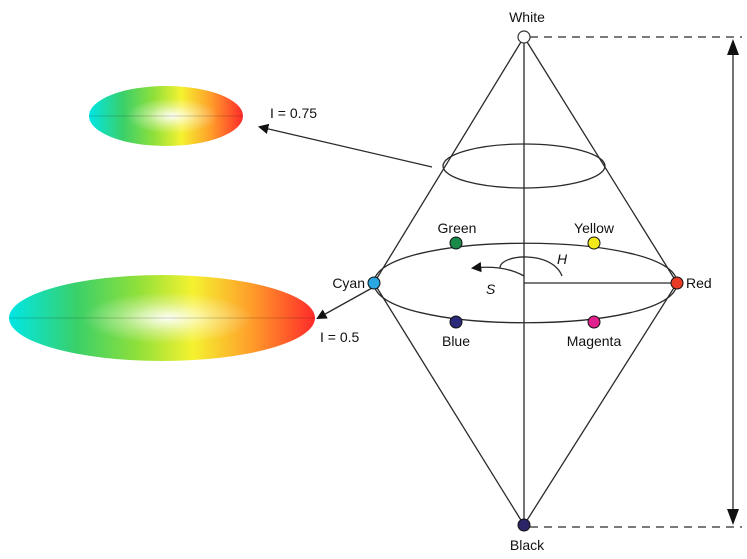  Describe the element at coordinates (340, 337) in the screenshot. I see `label-intensity-05: I = 0.5` at that location.